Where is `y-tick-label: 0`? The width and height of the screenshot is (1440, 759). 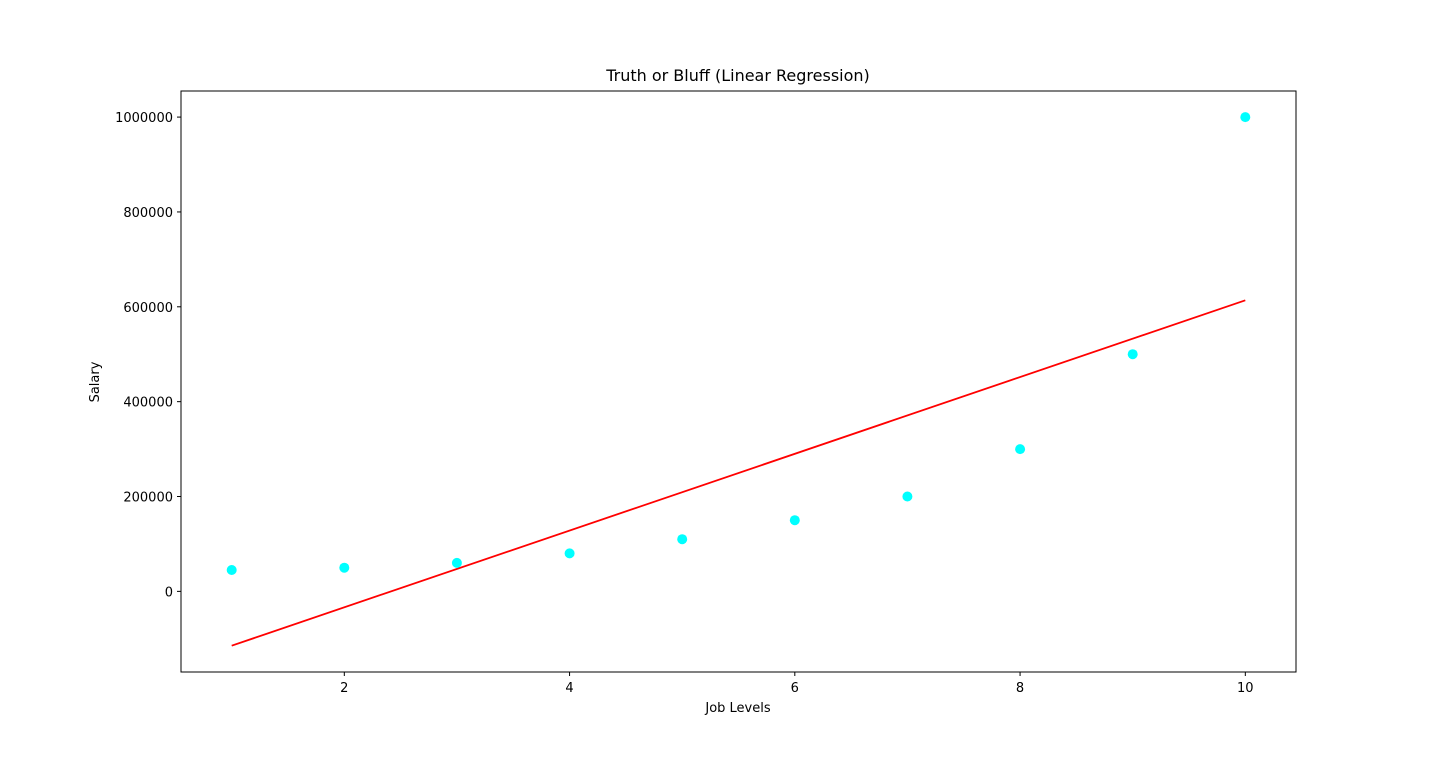
y-tick-label: 0 is located at coordinates (169, 592).